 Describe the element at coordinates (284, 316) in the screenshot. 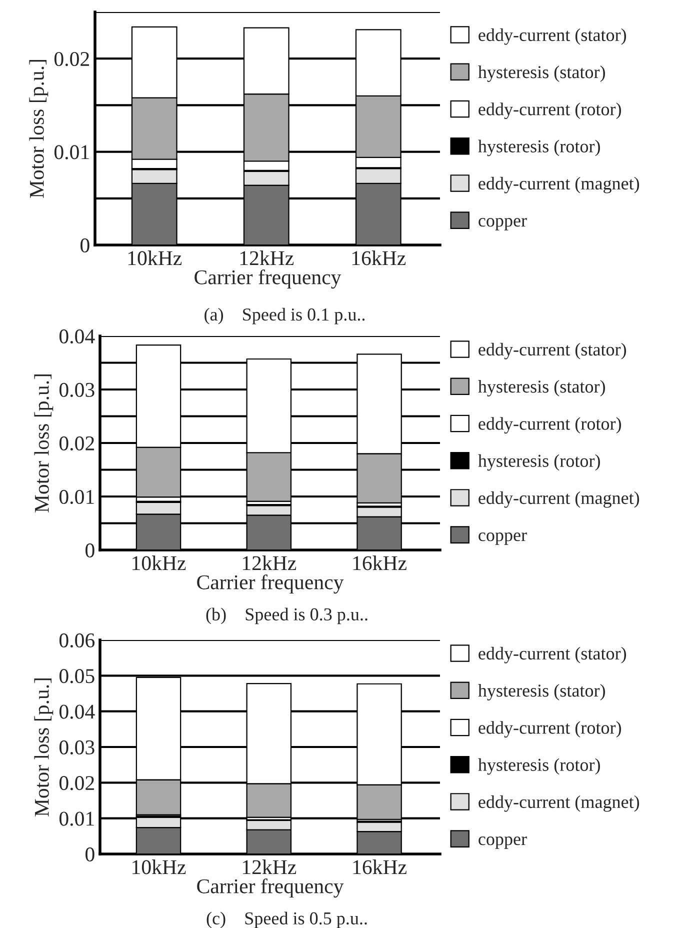

I see `text: (a) Speed is 0.1 p.u..` at that location.